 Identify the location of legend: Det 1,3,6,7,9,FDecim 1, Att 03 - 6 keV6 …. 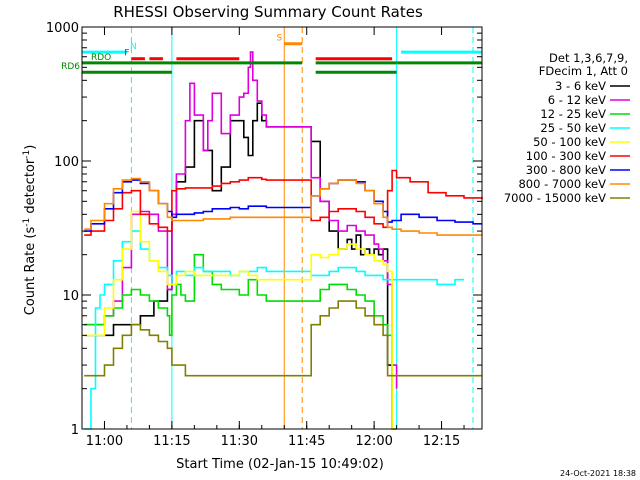
(567, 128).